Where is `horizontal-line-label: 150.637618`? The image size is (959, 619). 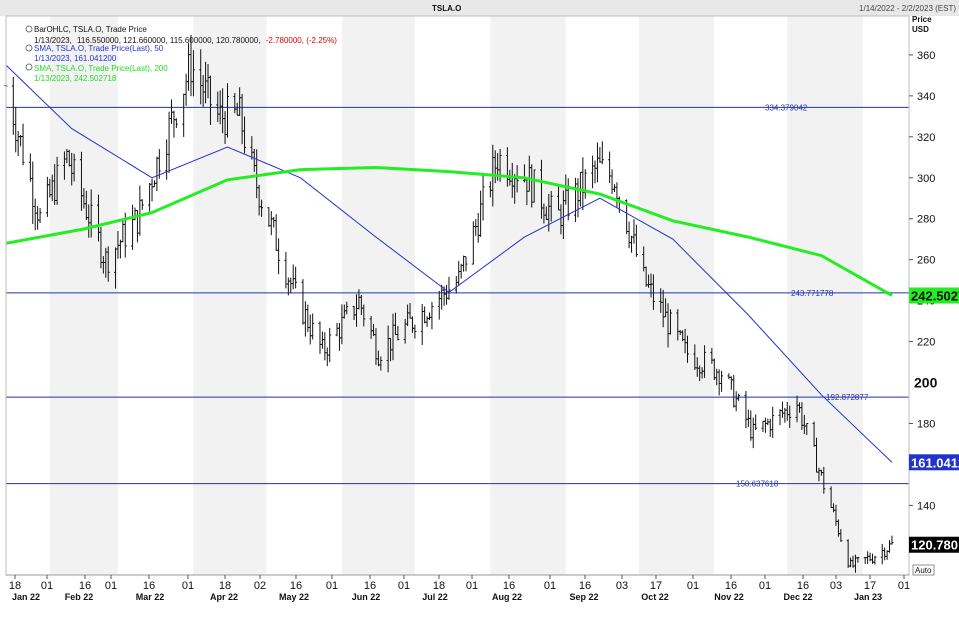 horizontal-line-label: 150.637618 is located at coordinates (757, 484).